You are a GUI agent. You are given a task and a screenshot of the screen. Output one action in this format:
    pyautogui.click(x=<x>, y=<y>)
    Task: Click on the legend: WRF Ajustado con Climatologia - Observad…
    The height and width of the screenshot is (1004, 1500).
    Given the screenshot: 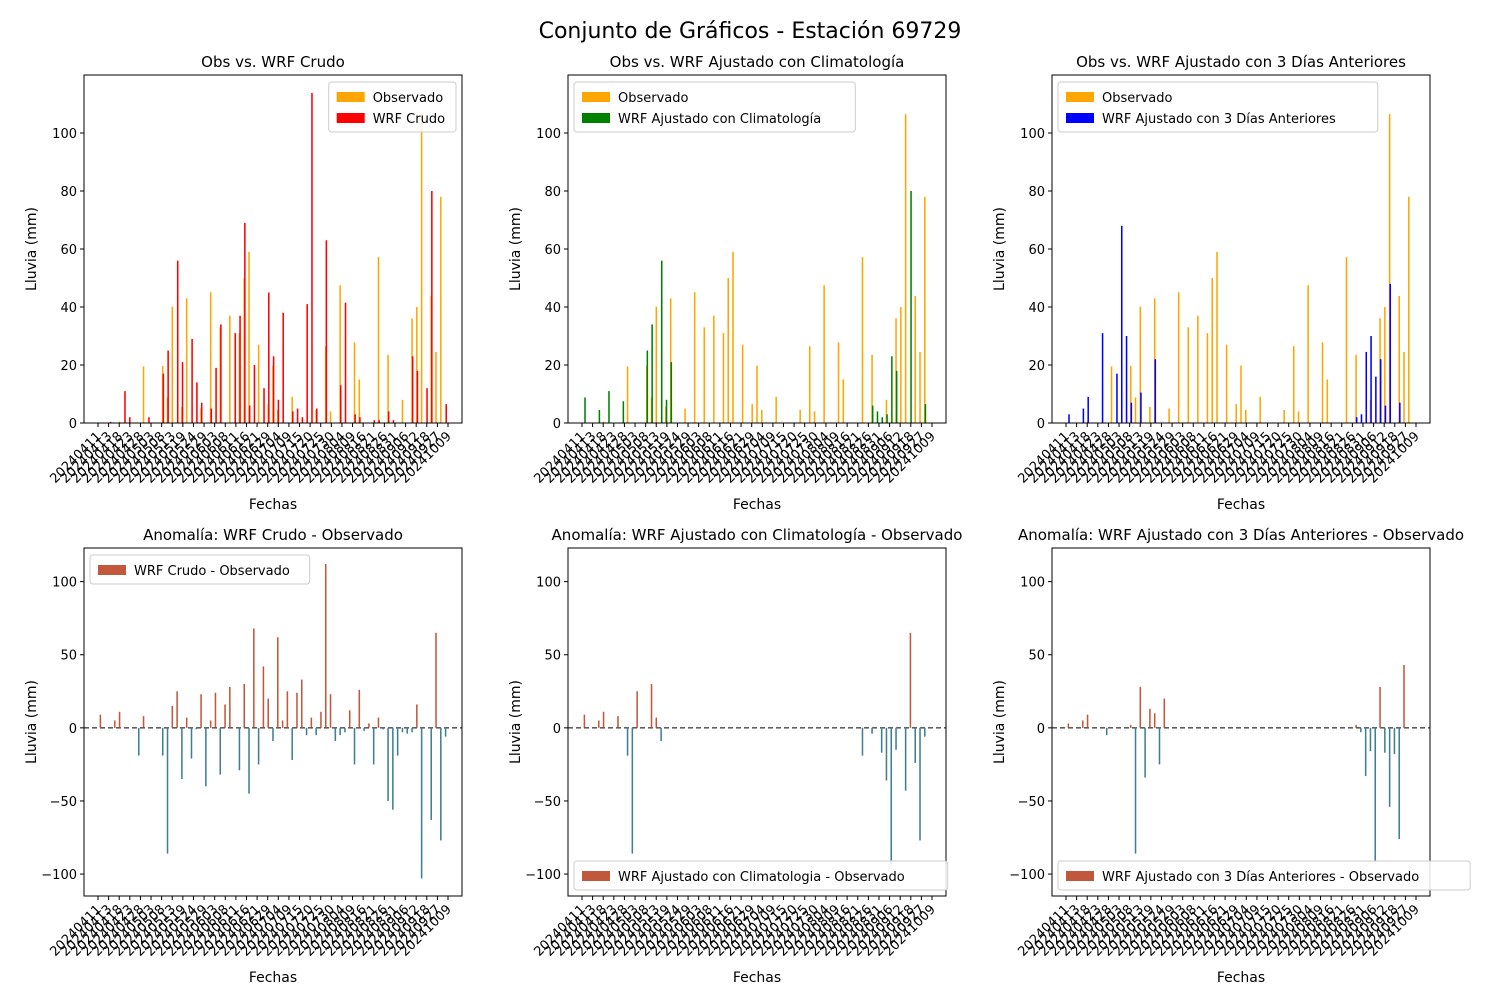 What is the action you would take?
    pyautogui.click(x=761, y=875)
    